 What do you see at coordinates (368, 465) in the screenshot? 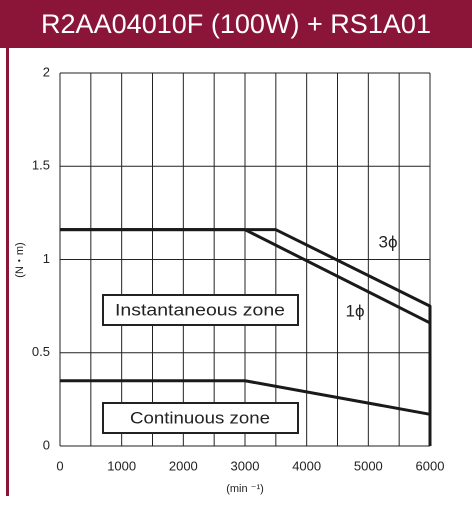
I see `x-tick-label: 5000` at bounding box center [368, 465].